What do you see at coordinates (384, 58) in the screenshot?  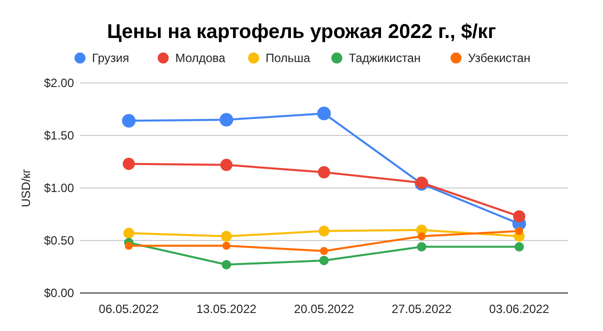 I see `legend-label: Таджикистан` at bounding box center [384, 58].